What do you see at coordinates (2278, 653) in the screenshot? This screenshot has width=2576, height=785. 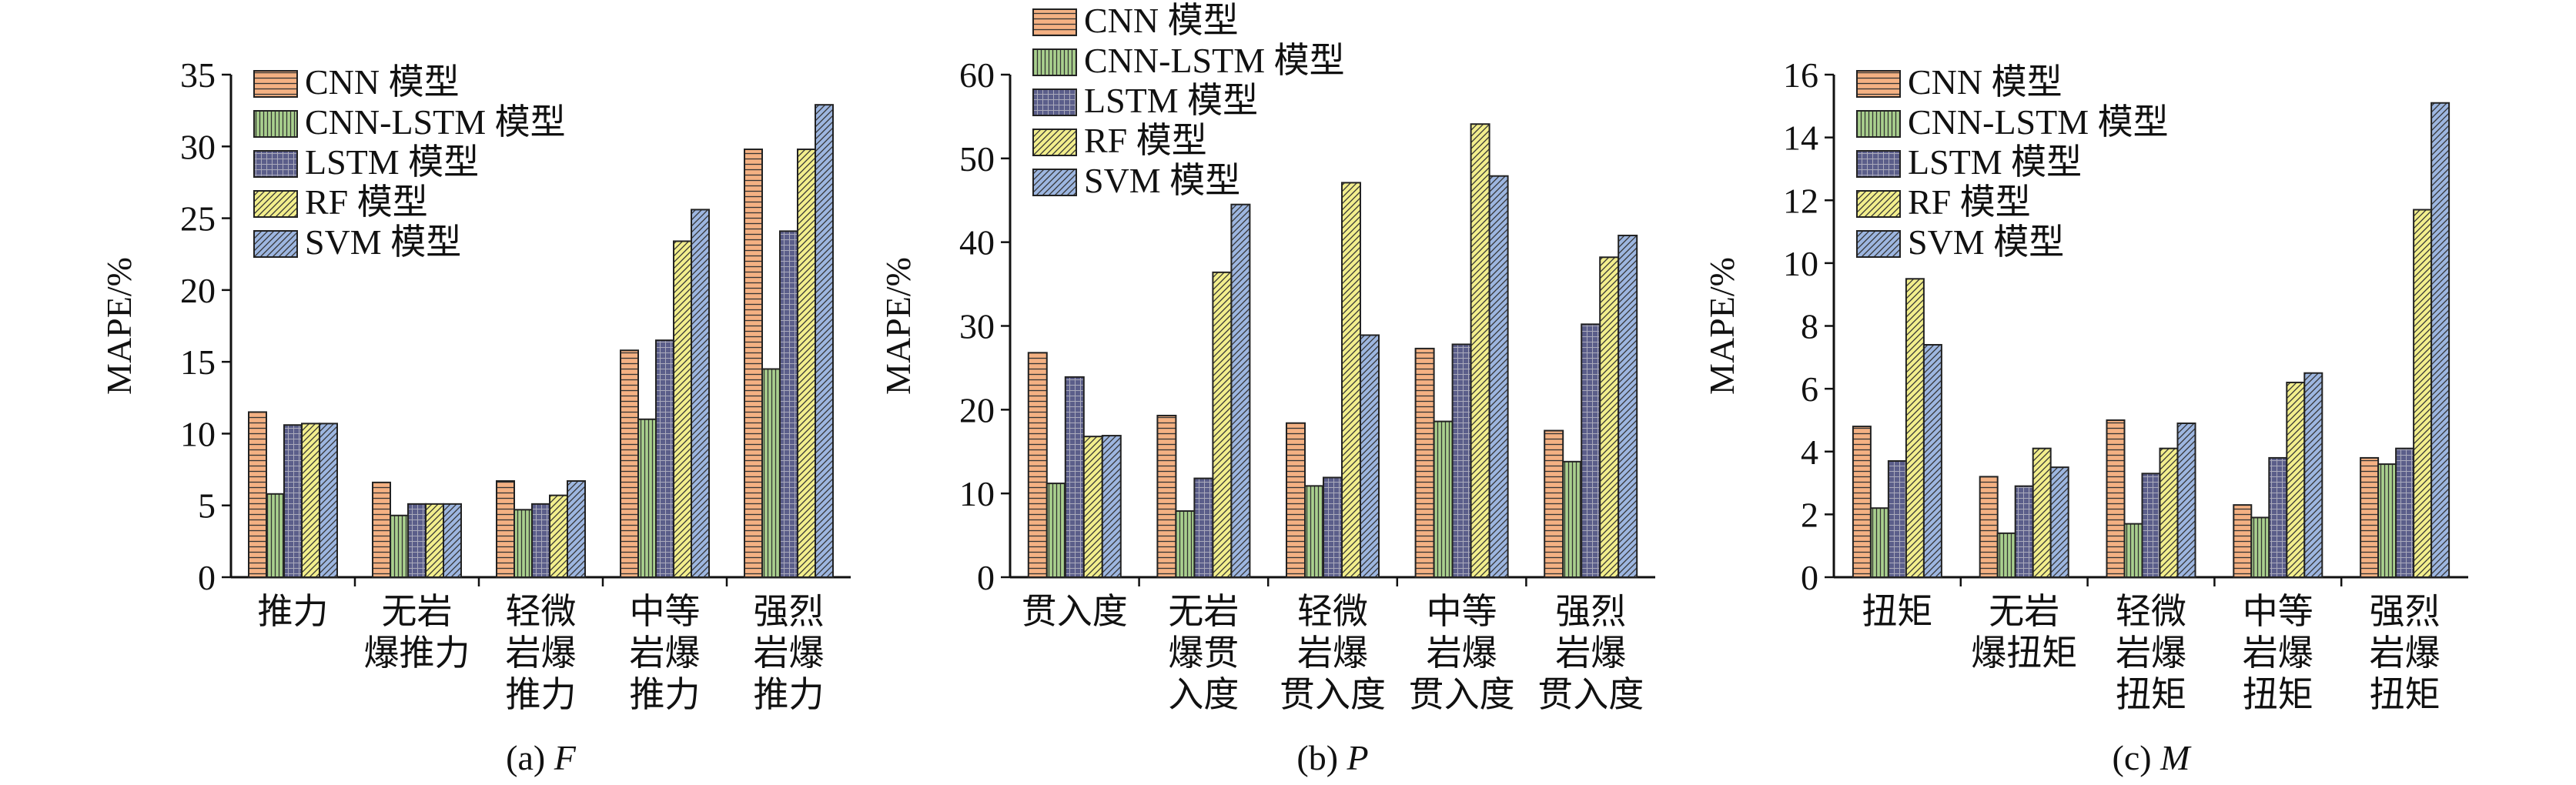 I see `x-tick-label: 中等岩爆扭矩` at bounding box center [2278, 653].